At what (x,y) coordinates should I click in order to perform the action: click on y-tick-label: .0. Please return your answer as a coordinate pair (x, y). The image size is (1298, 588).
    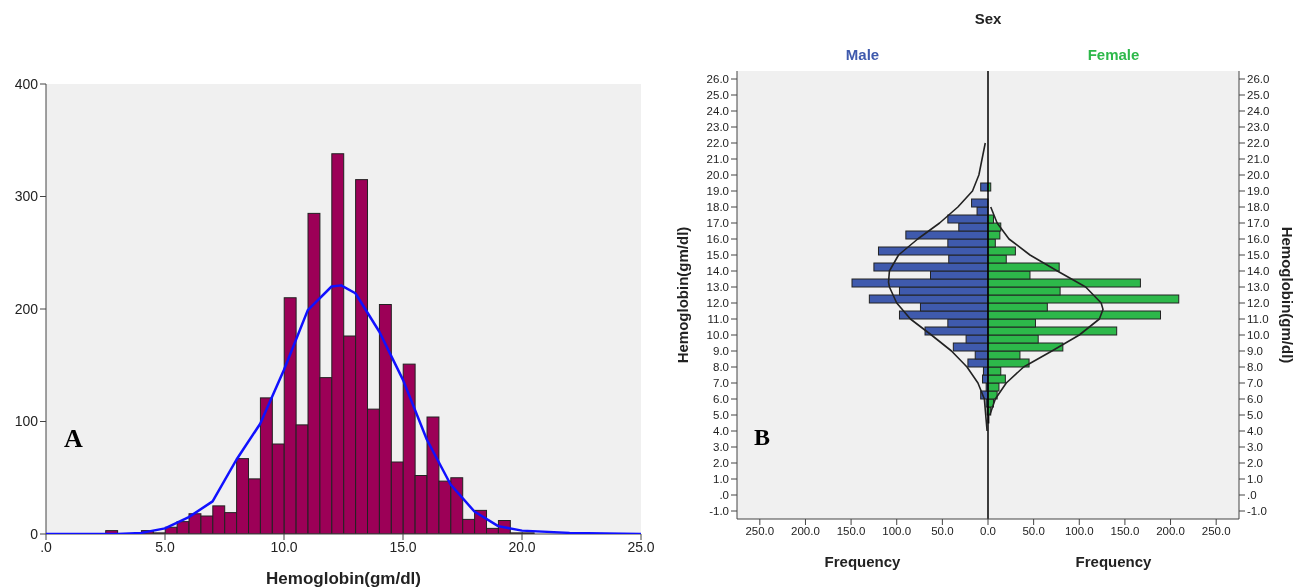
    Looking at the image, I should click on (724, 495).